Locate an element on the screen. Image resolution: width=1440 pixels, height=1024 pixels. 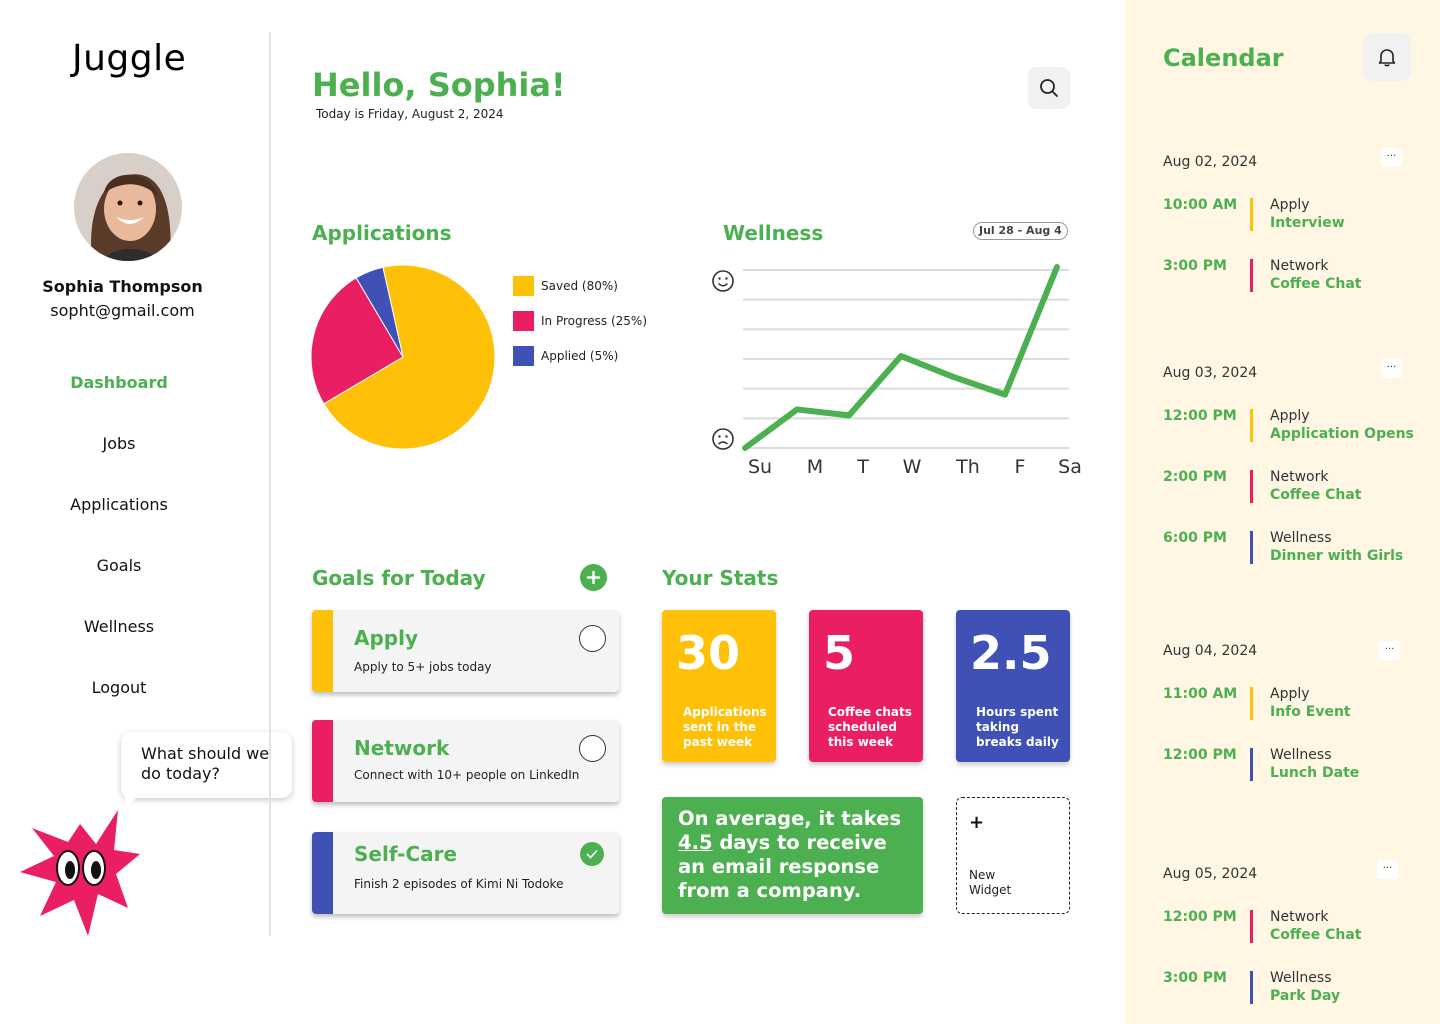
new-widget-label: New Widget is located at coordinates (990, 882).